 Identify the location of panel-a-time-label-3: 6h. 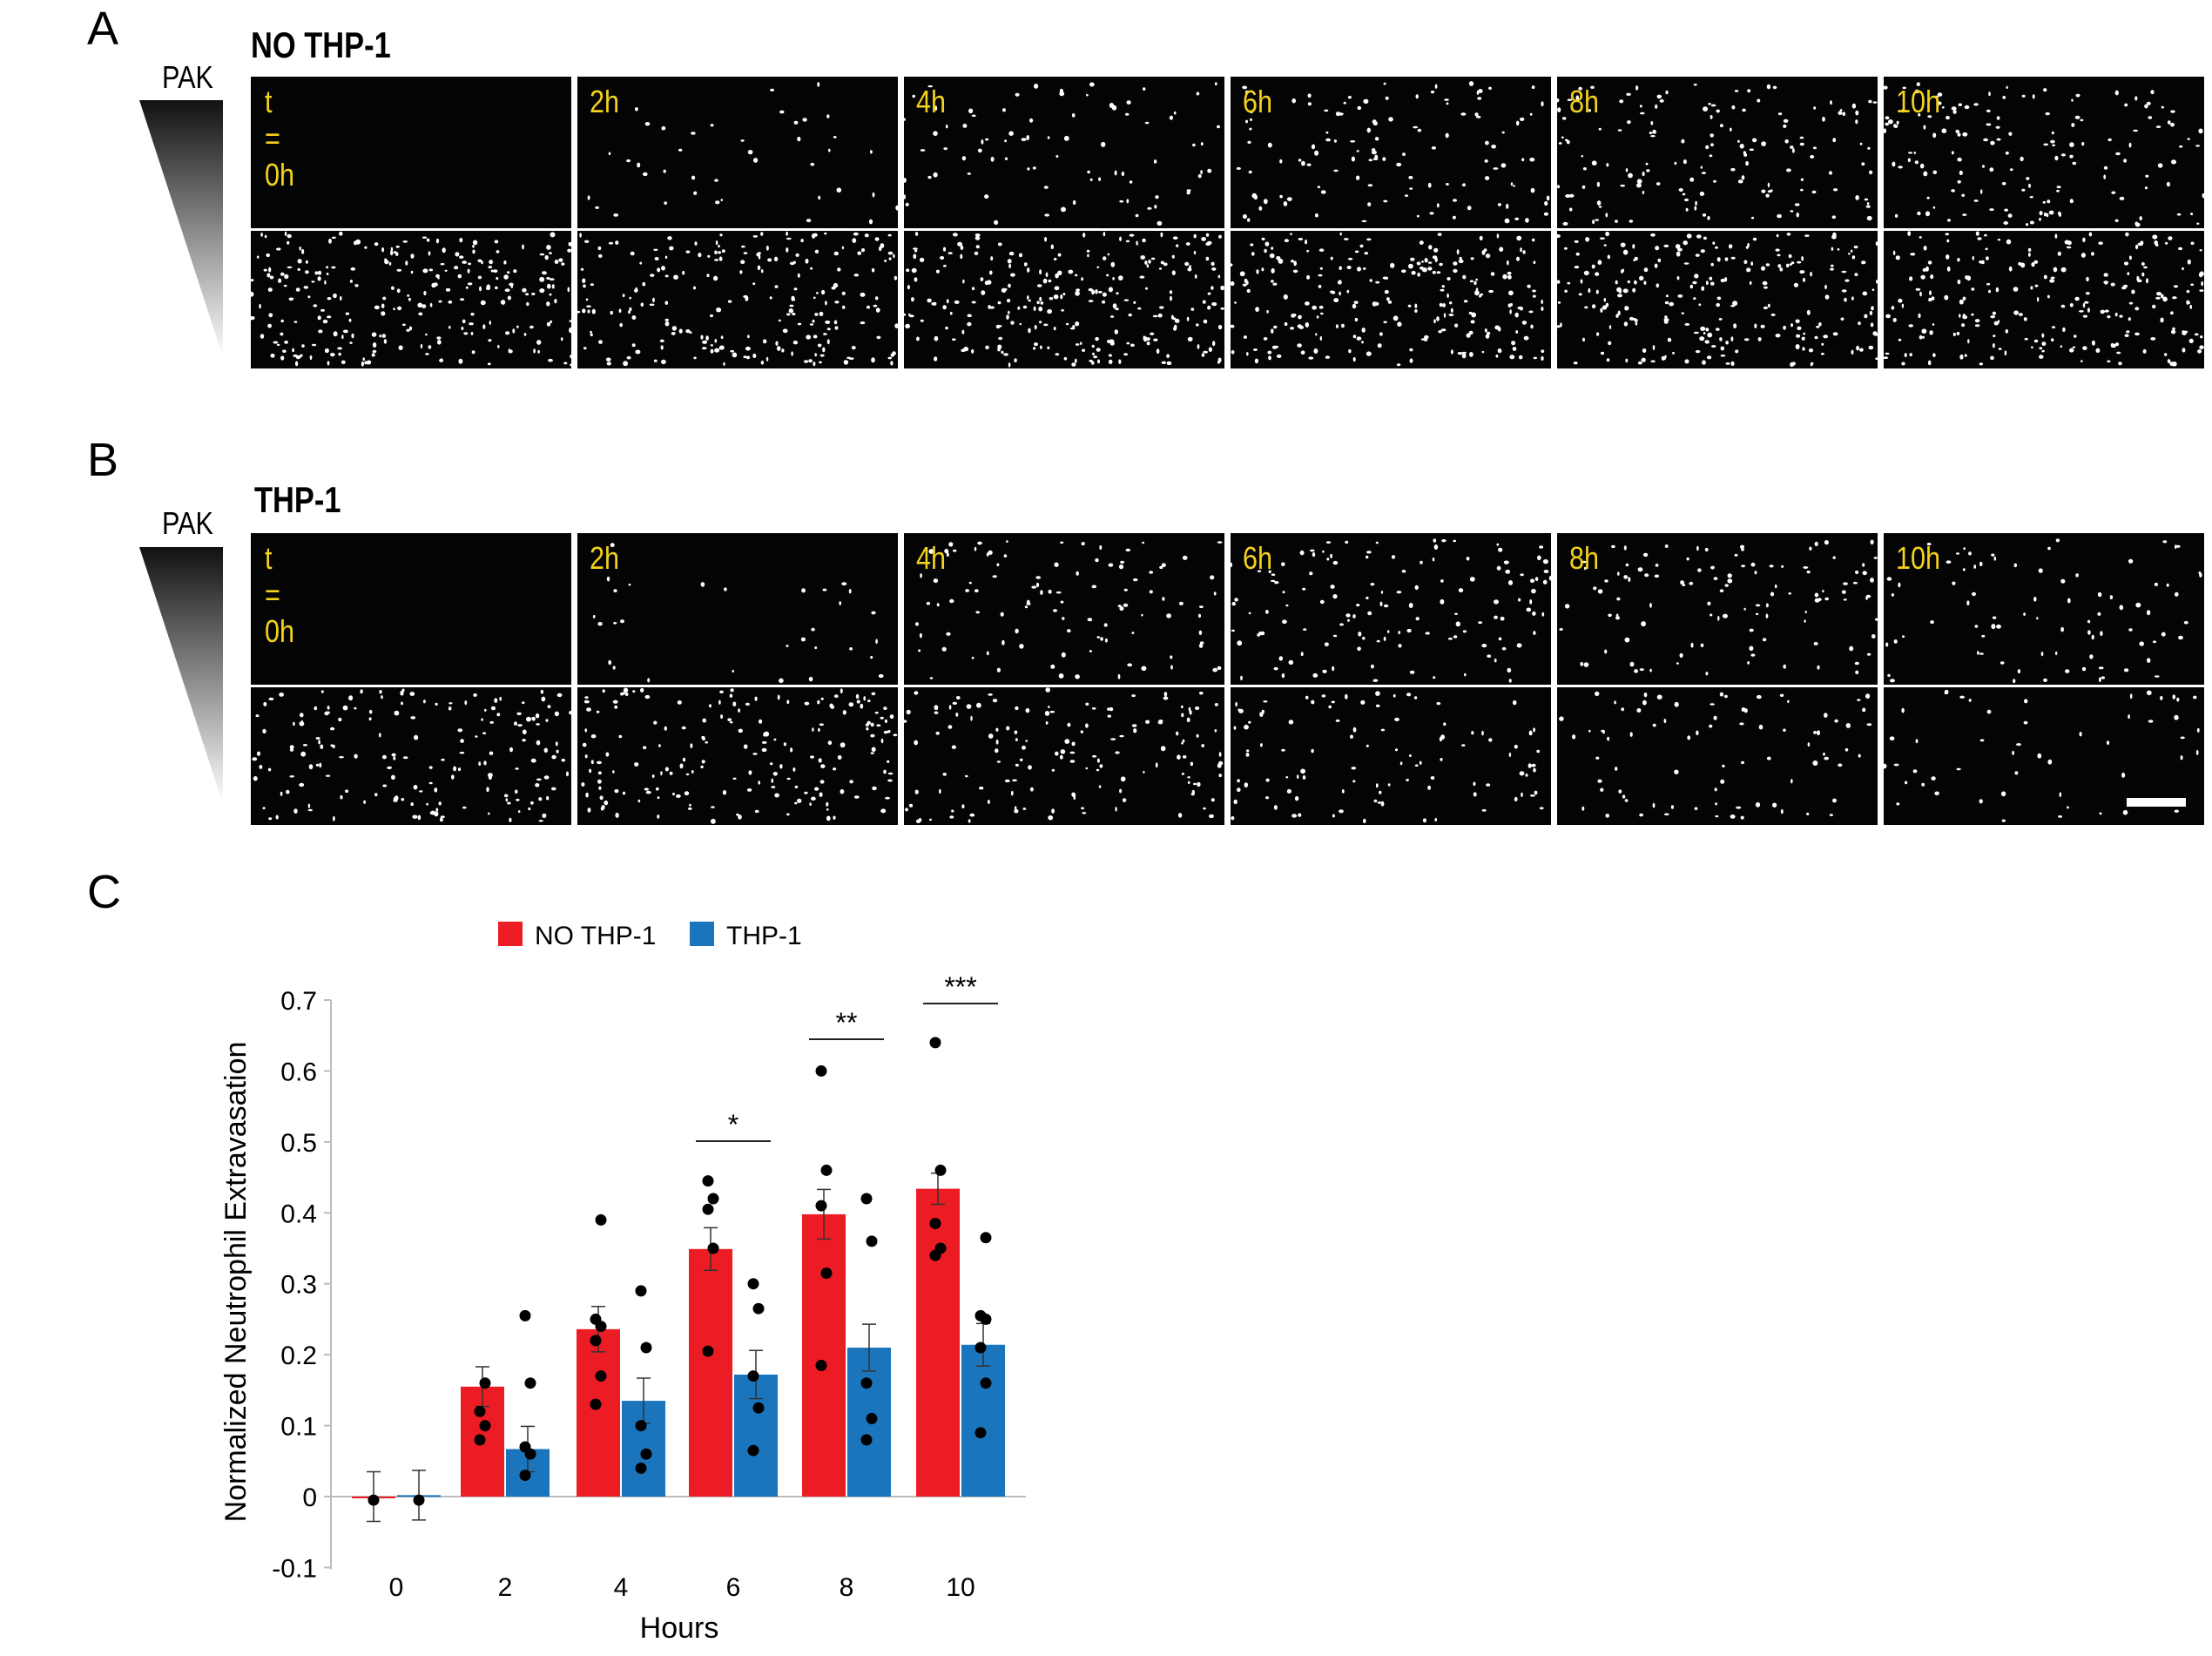
(1258, 101).